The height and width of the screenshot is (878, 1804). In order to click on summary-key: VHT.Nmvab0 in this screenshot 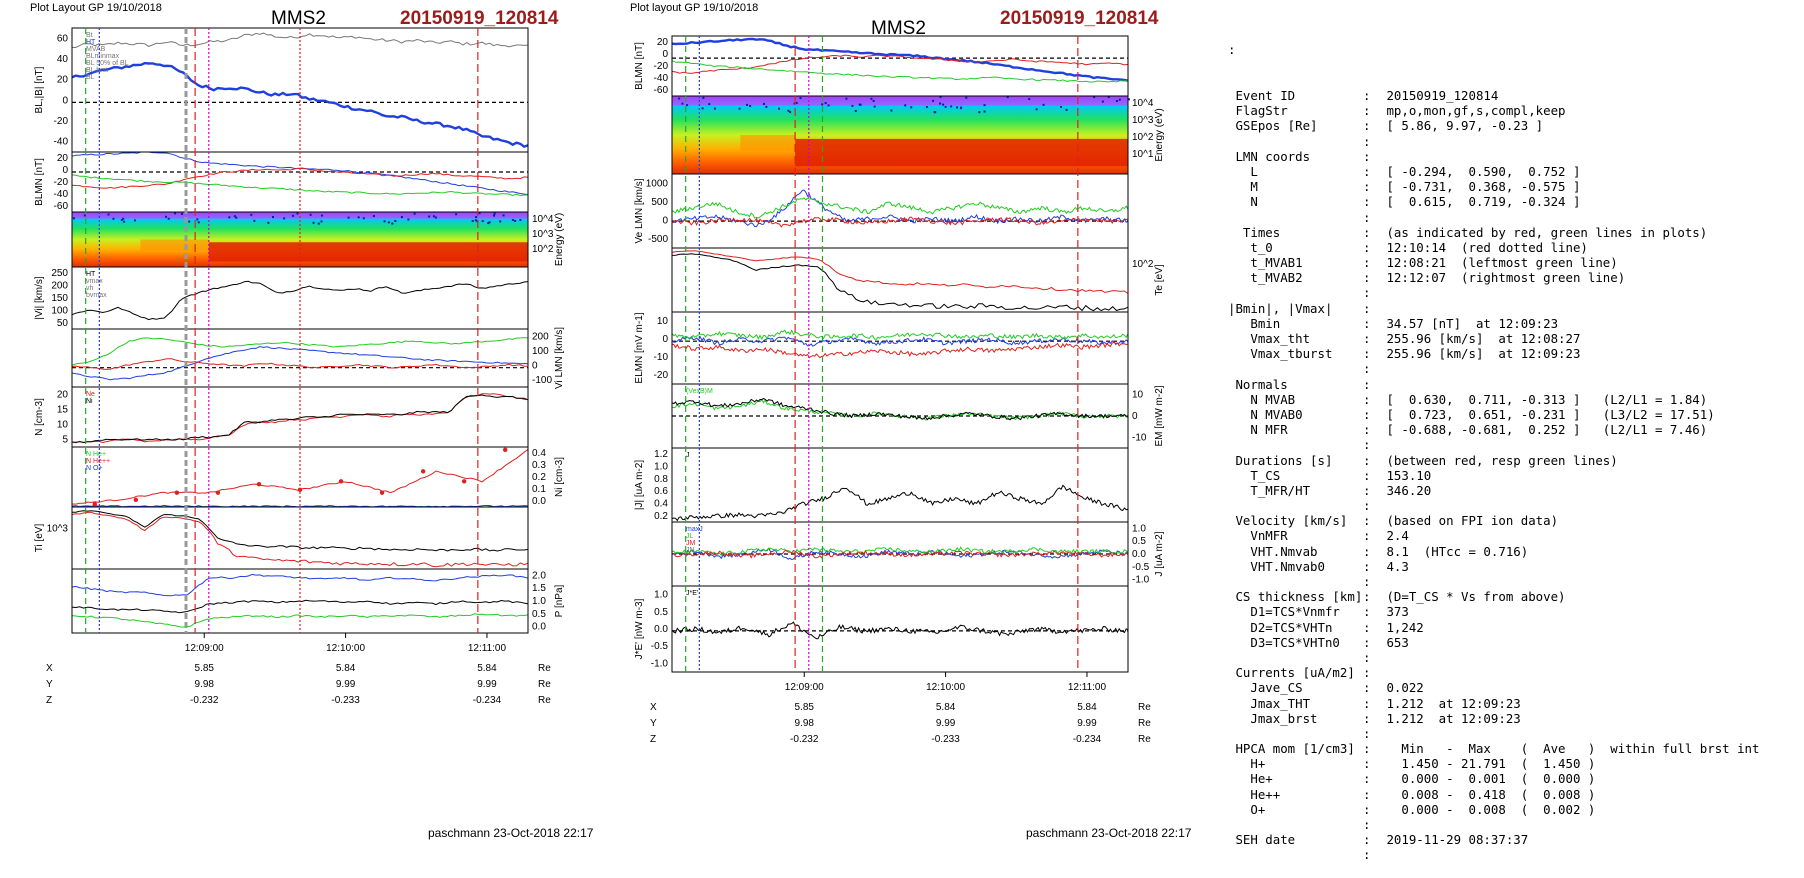, I will do `click(1276, 566)`.